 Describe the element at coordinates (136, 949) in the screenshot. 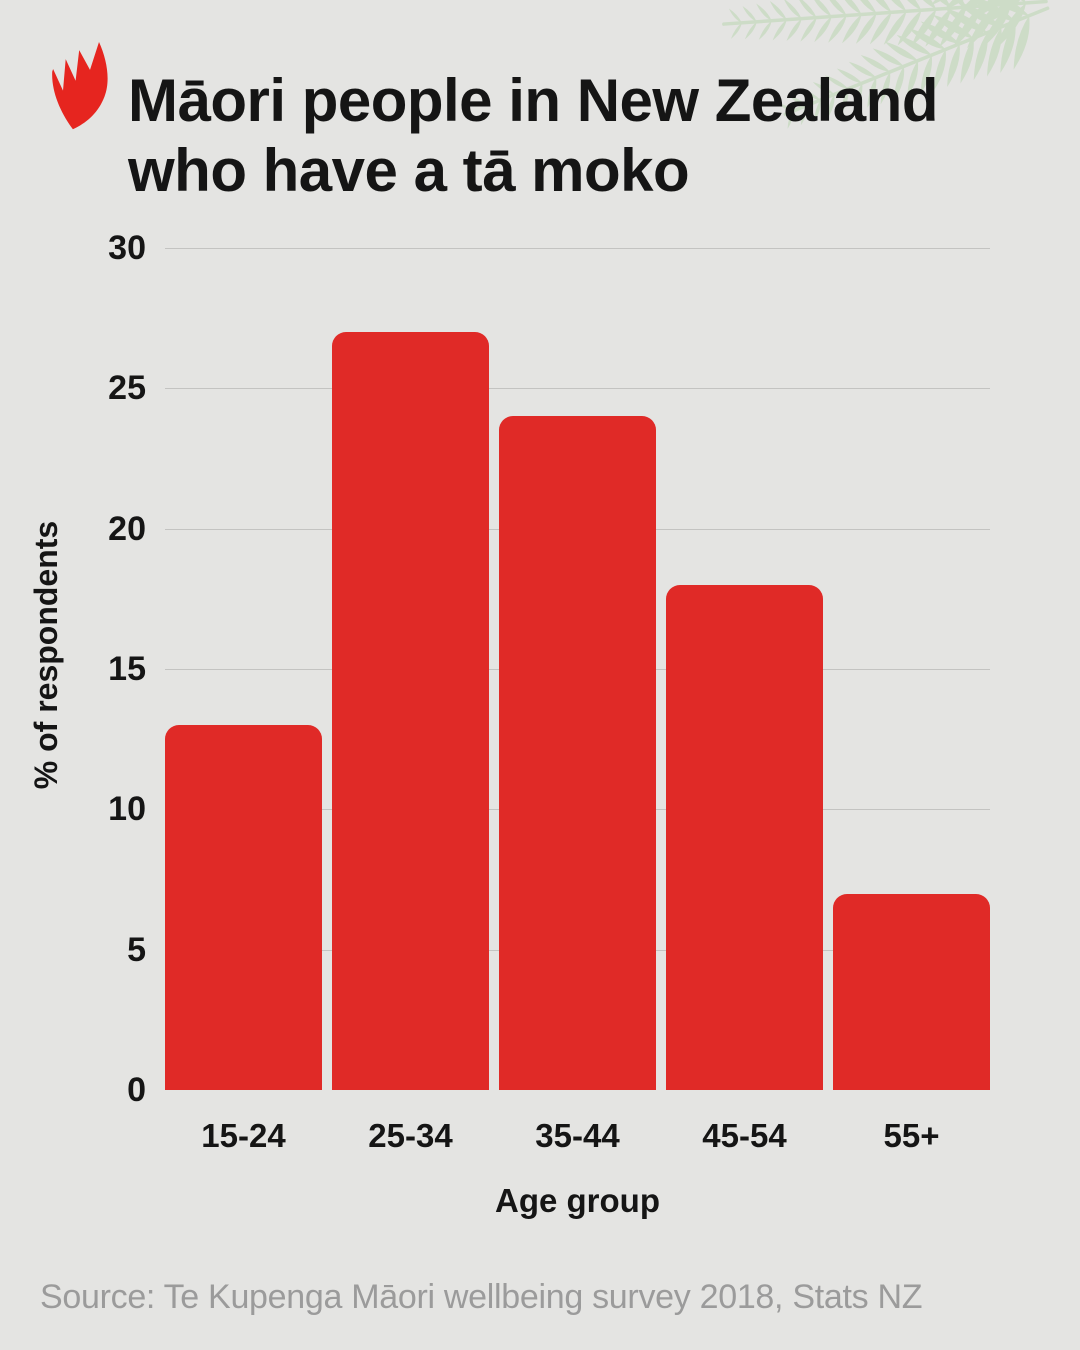

I see `y-tick-label-5: 5` at that location.